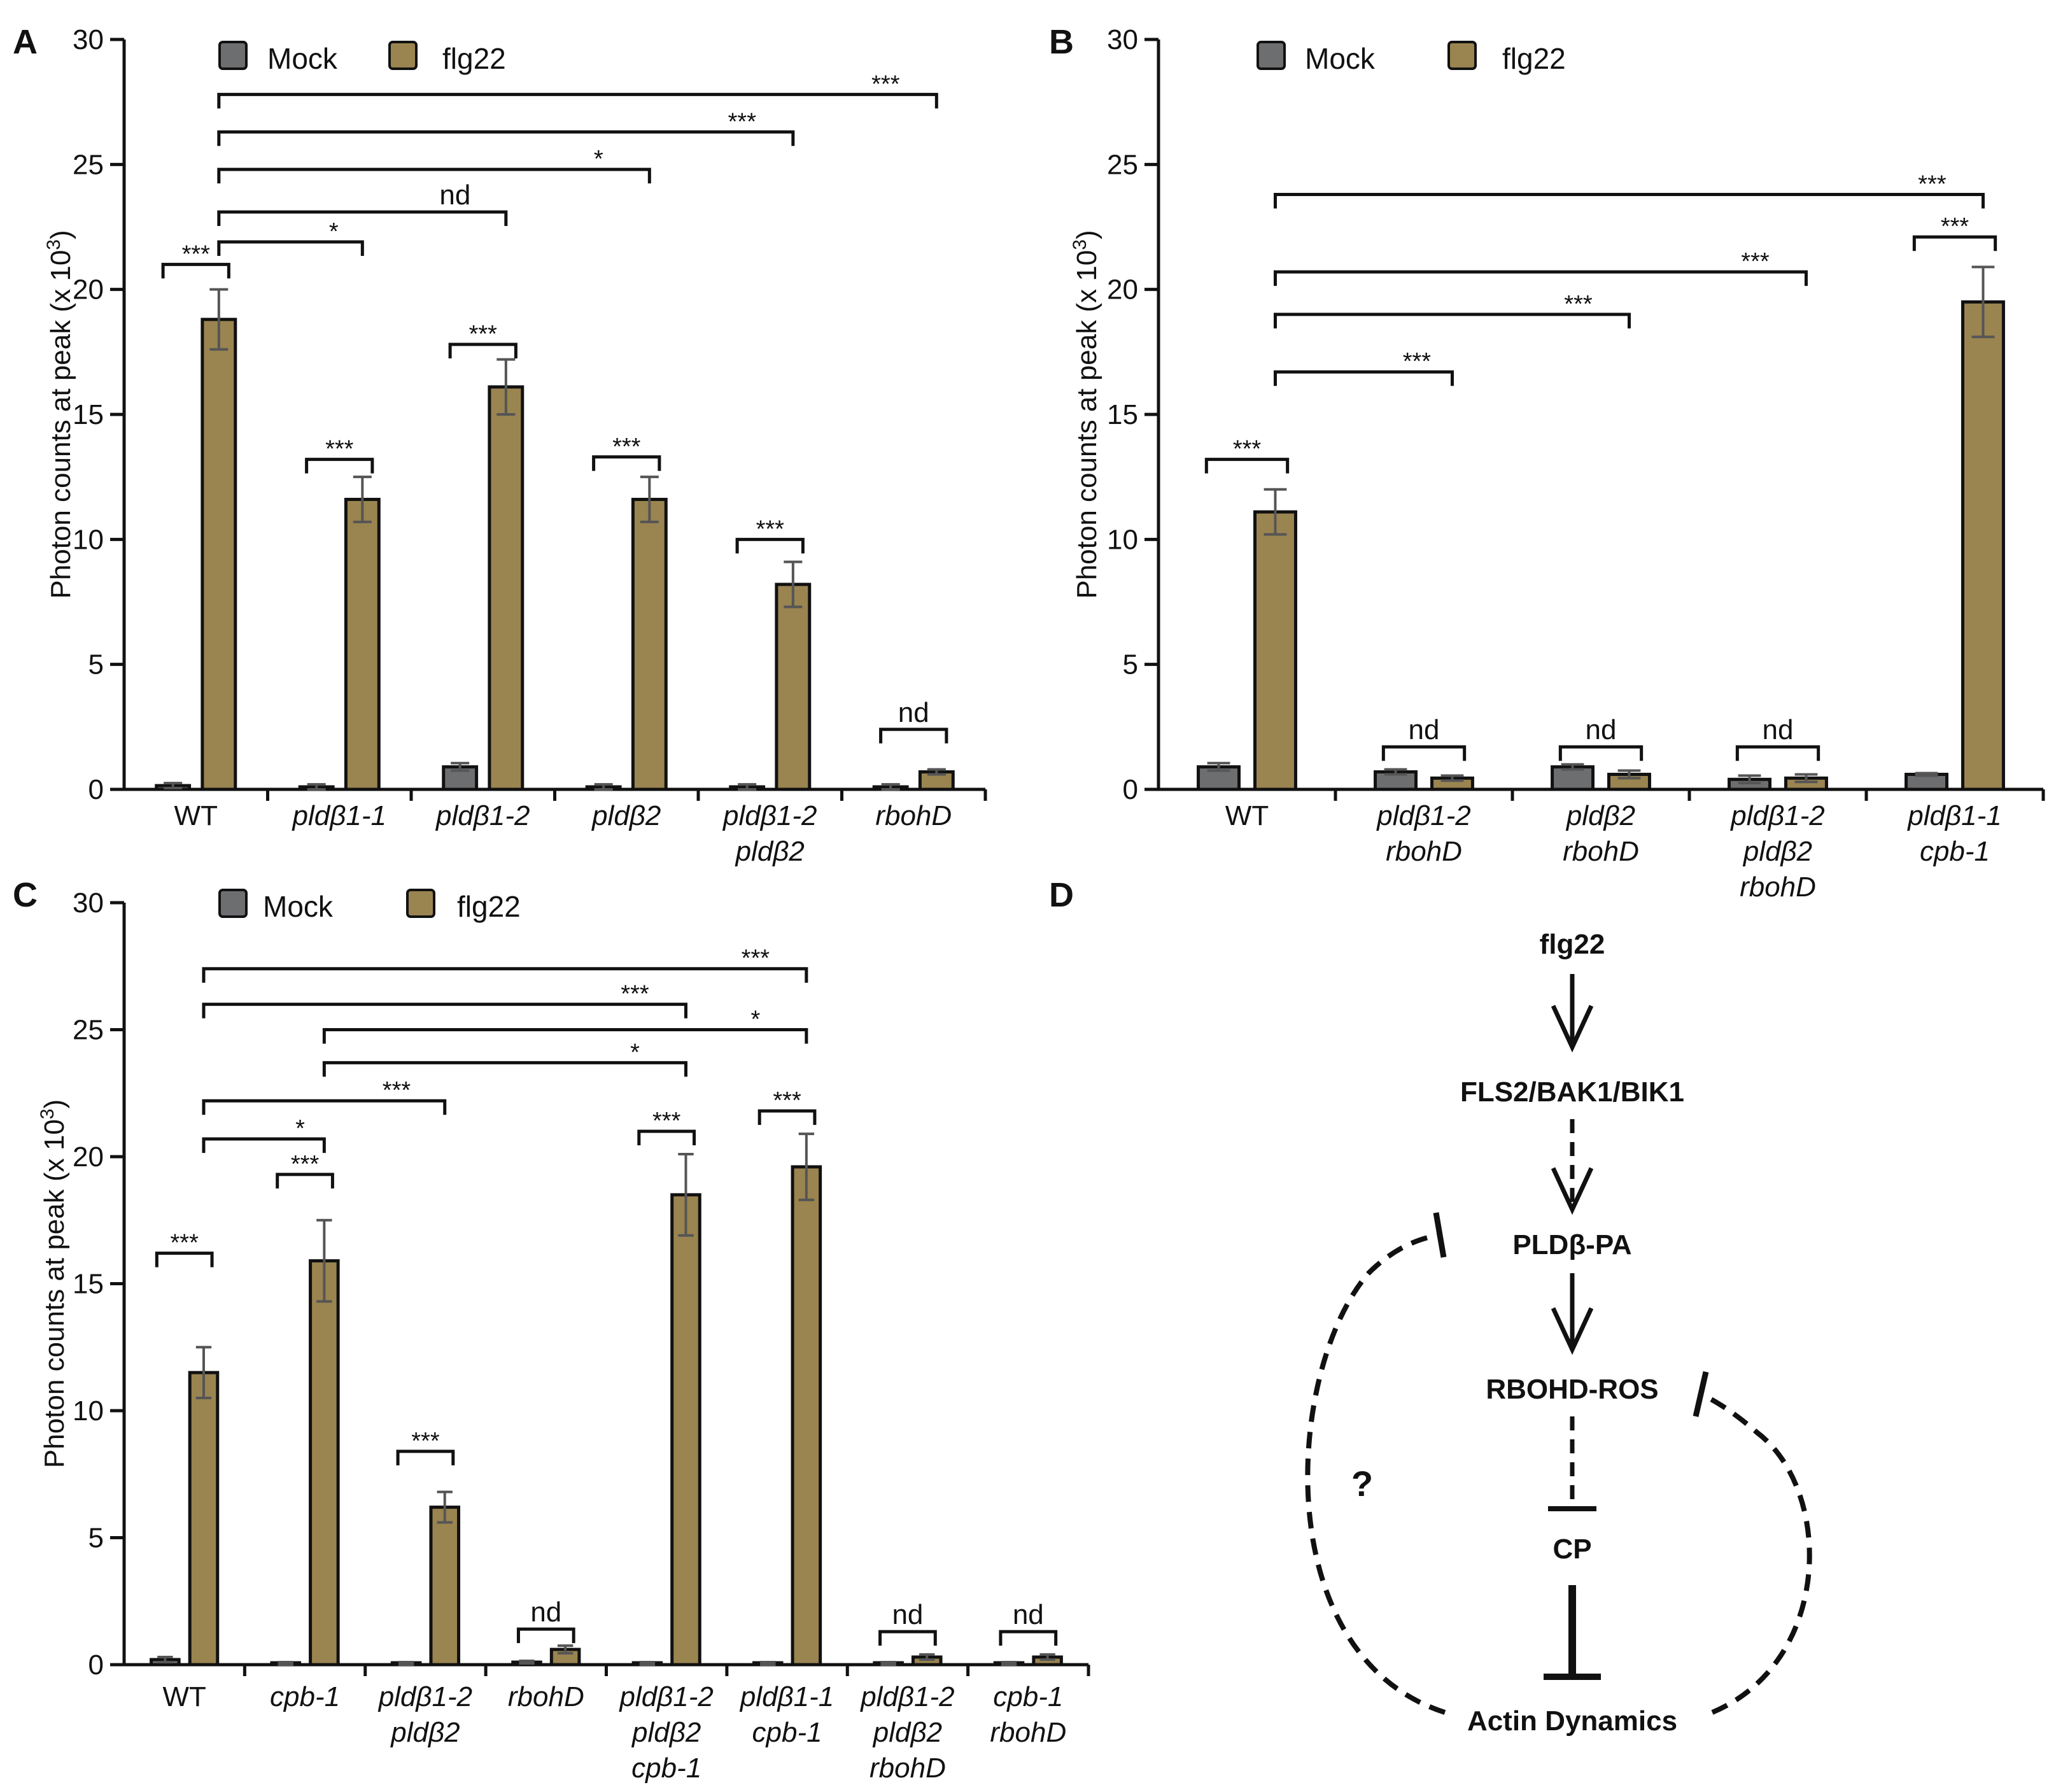 The image size is (2049, 1792). What do you see at coordinates (88, 1157) in the screenshot?
I see `y-tick-label: 20` at bounding box center [88, 1157].